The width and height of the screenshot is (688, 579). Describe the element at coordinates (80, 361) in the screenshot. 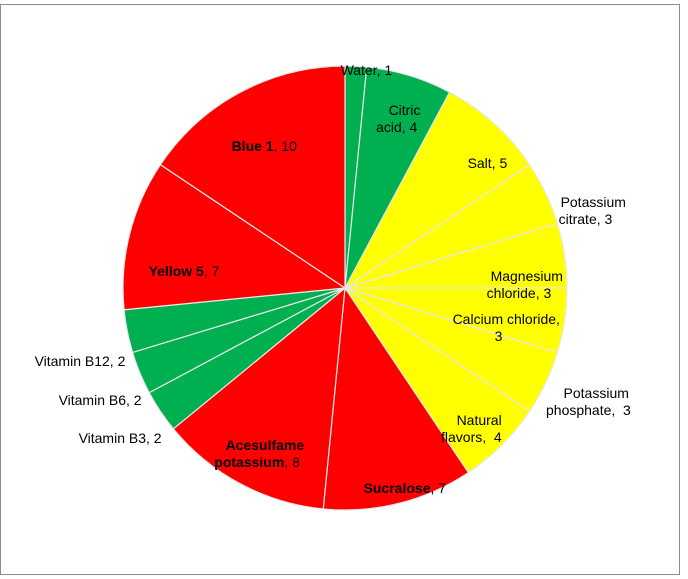

I see `label-vitamin-b12: Vitamin B12, 2` at that location.